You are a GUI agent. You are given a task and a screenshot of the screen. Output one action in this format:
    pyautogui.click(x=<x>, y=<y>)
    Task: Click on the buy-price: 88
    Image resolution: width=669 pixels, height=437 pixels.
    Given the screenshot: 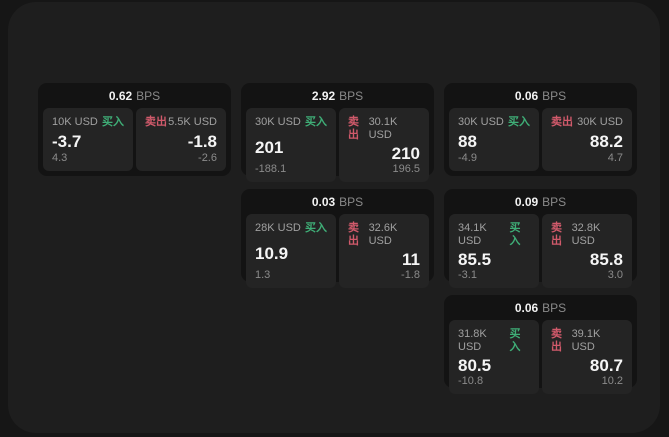 What is the action you would take?
    pyautogui.click(x=467, y=141)
    